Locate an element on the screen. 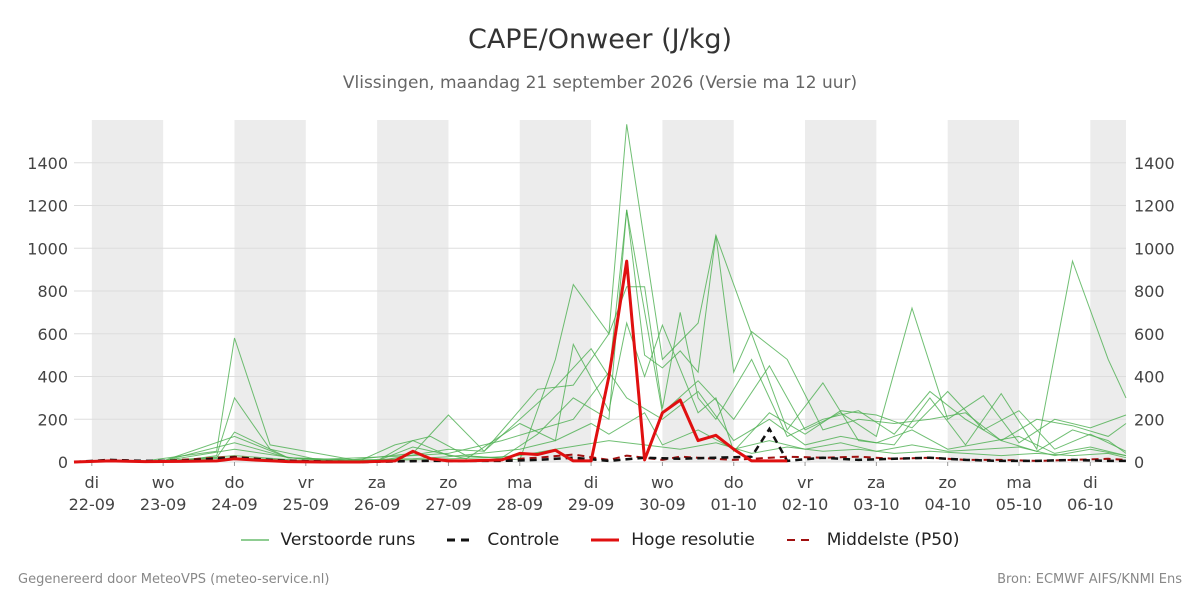  y-tick-label-right: 1000 is located at coordinates (1154, 248).